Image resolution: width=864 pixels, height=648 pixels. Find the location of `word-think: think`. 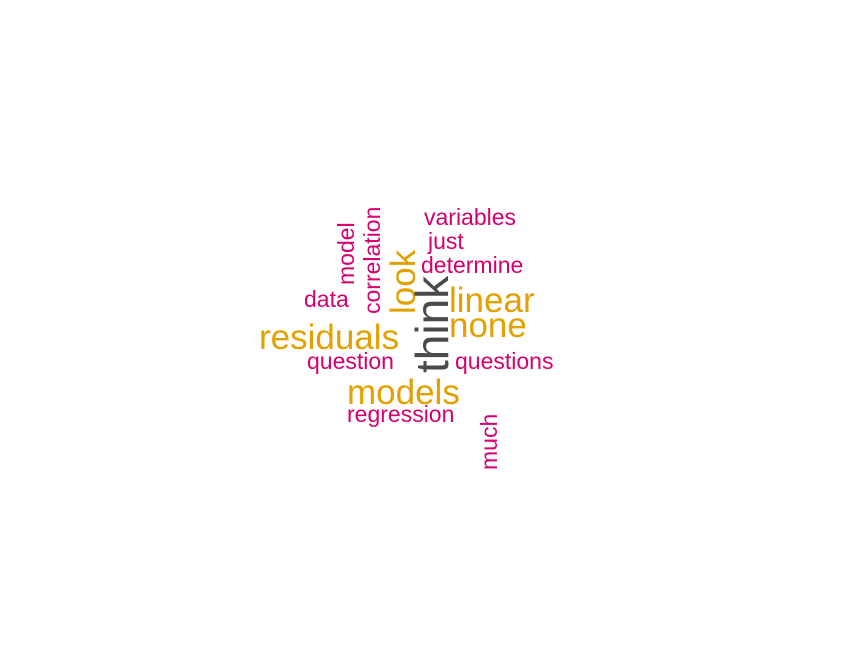

word-think: think is located at coordinates (432, 324).